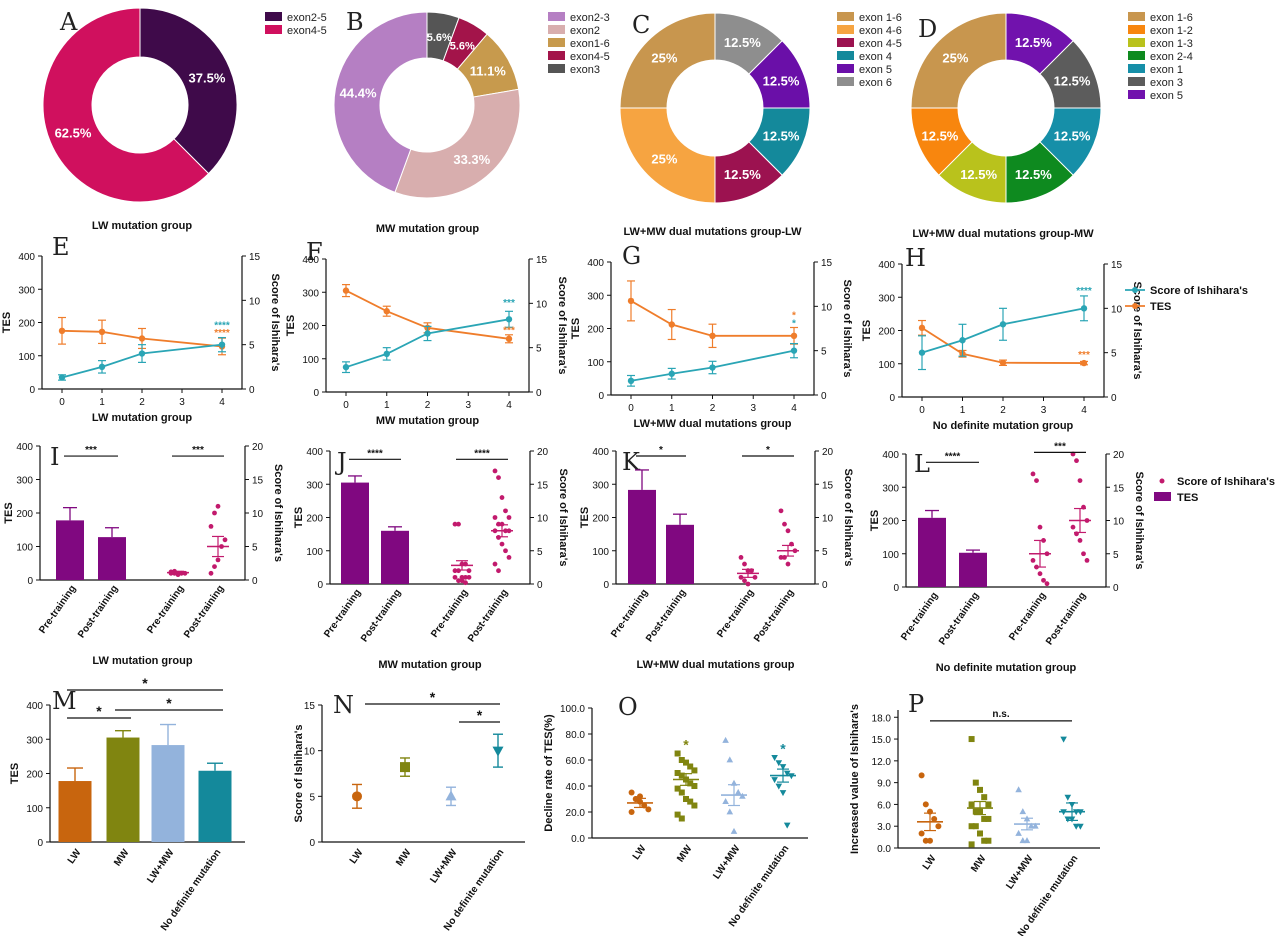 The height and width of the screenshot is (936, 1280). I want to click on x-axis-label: LW+MW dual mutations group, so click(713, 424).